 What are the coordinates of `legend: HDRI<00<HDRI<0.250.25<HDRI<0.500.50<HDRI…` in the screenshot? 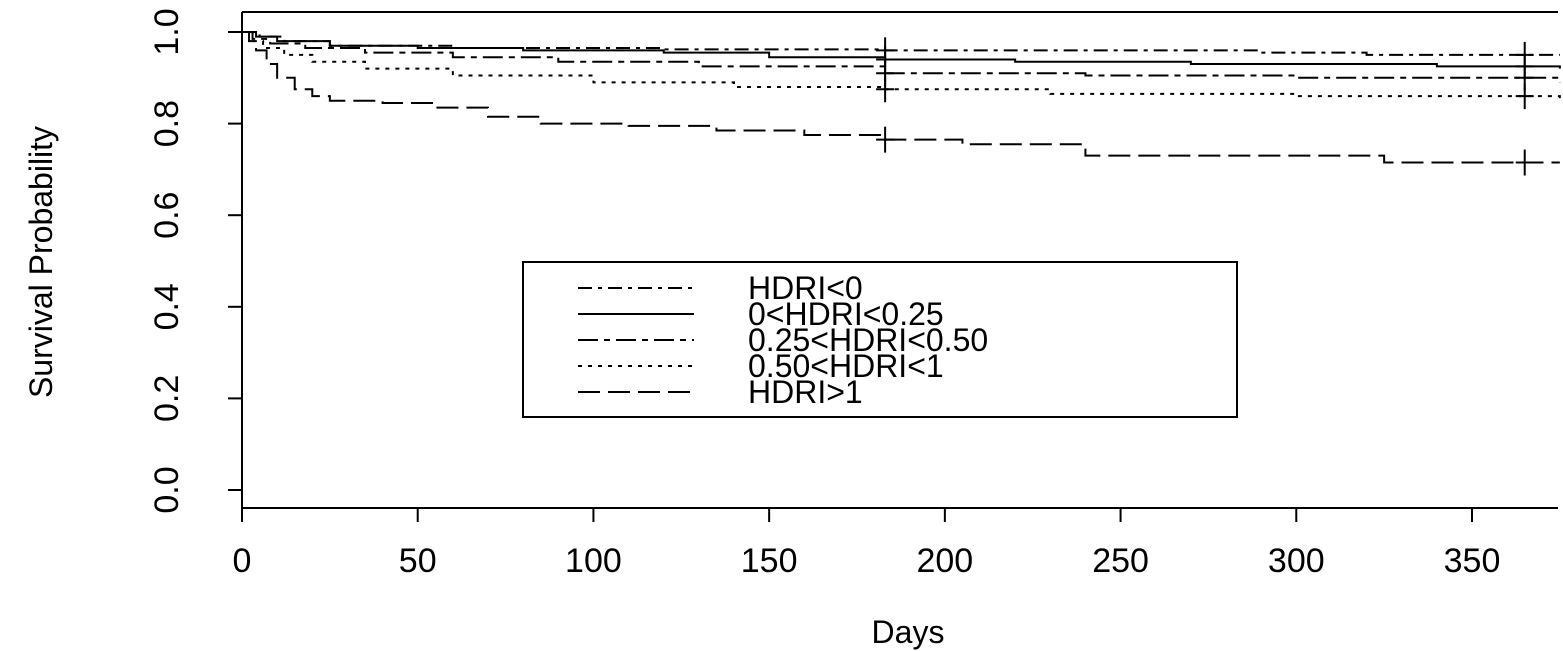 It's located at (880, 339).